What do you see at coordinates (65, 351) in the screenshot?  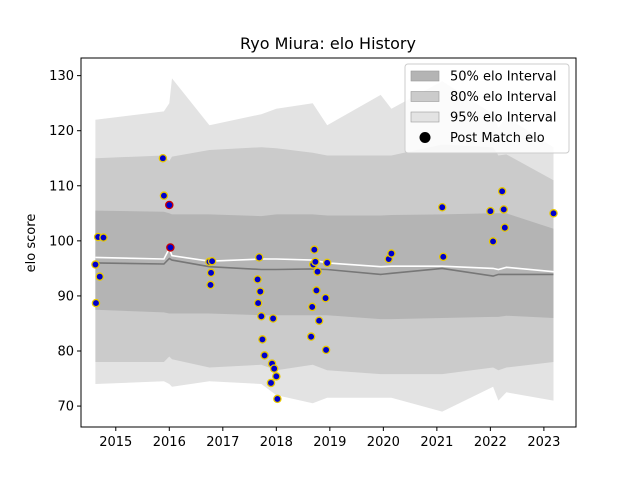 I see `y-tick-label-1: 80` at bounding box center [65, 351].